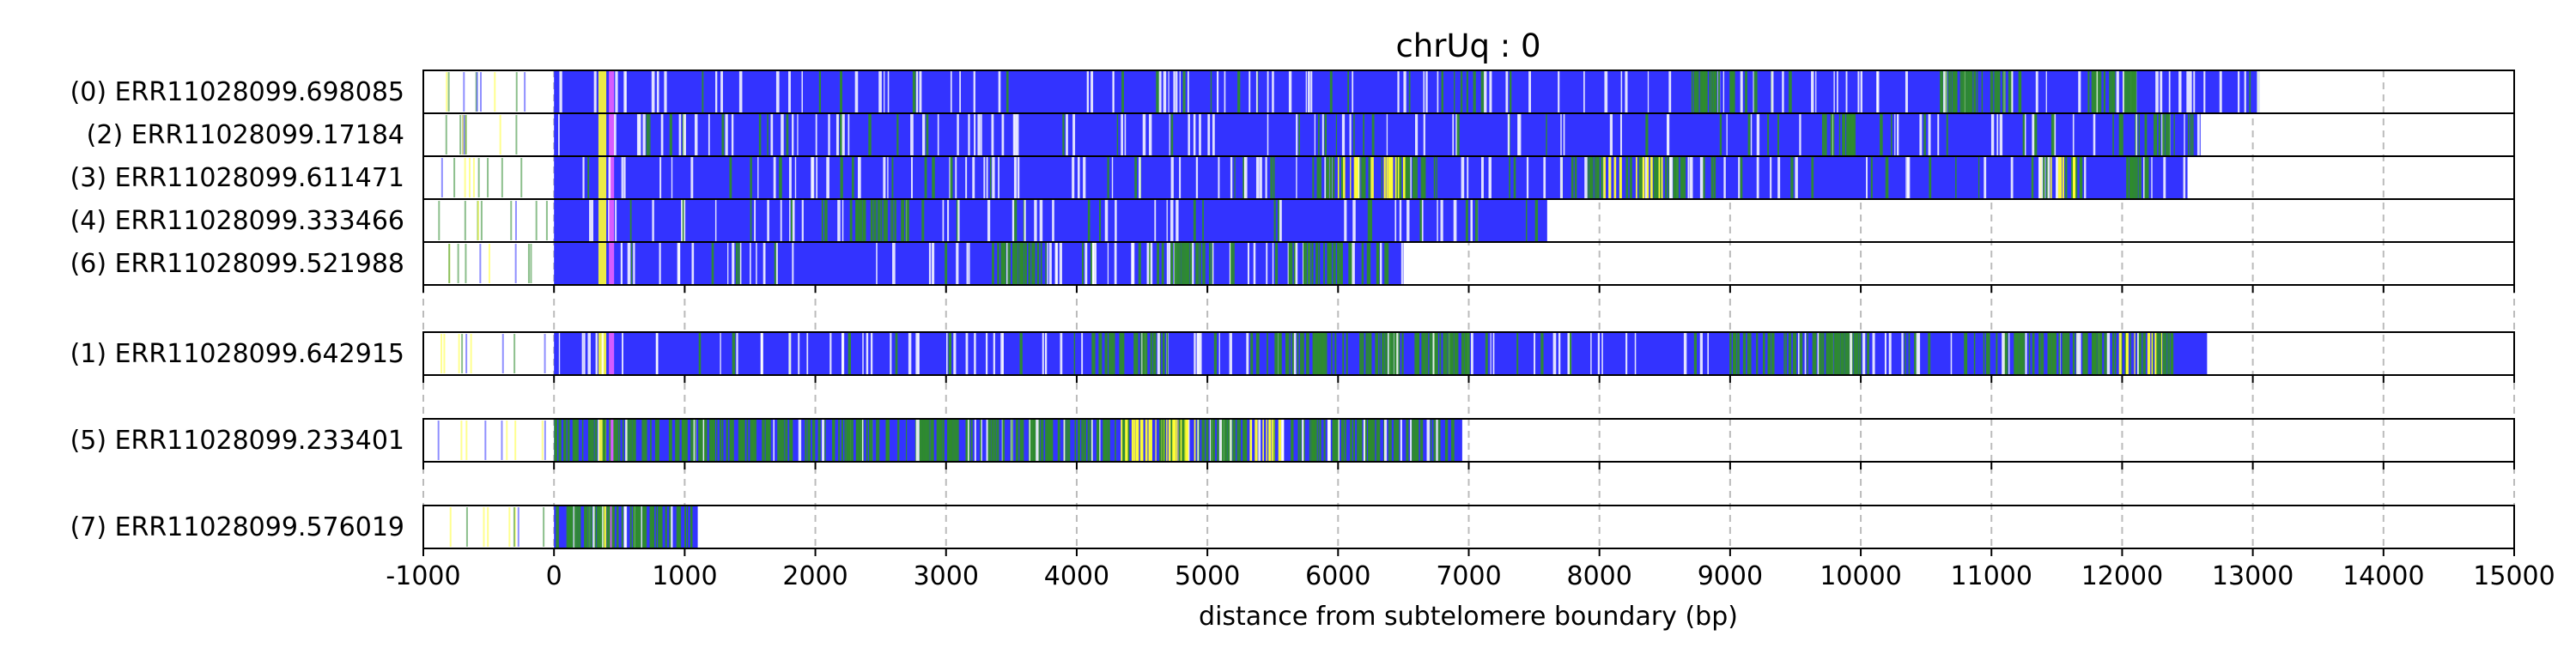 Image resolution: width=2576 pixels, height=660 pixels. I want to click on track-group: (1) ERR11028099.642915, so click(1292, 357).